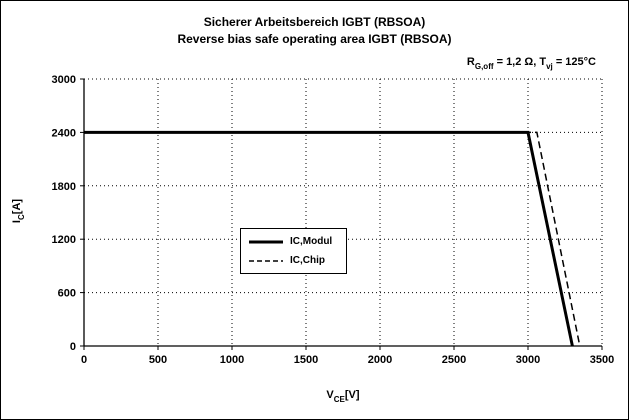 The image size is (629, 420). Describe the element at coordinates (293, 251) in the screenshot. I see `legend: IC,Modul IC,Chip` at that location.